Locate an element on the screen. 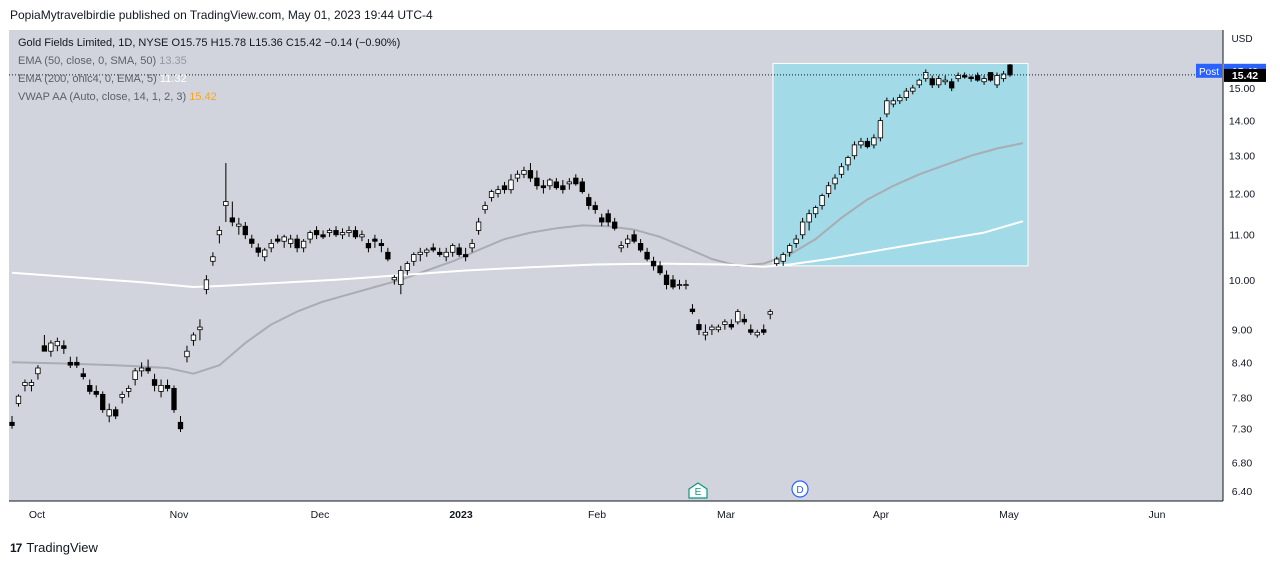  y-tick-label: 7.80 is located at coordinates (1242, 398).